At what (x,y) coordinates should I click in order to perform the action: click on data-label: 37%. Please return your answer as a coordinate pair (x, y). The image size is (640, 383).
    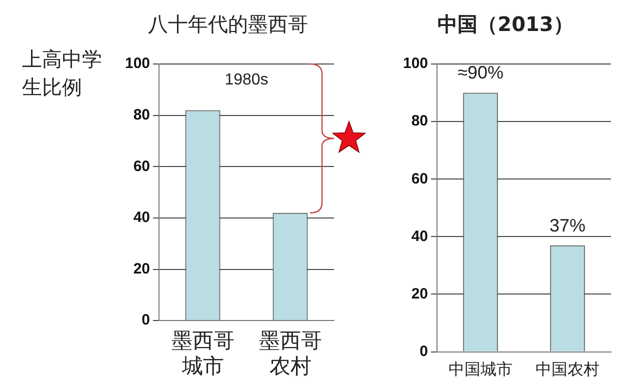
    Looking at the image, I should click on (567, 225).